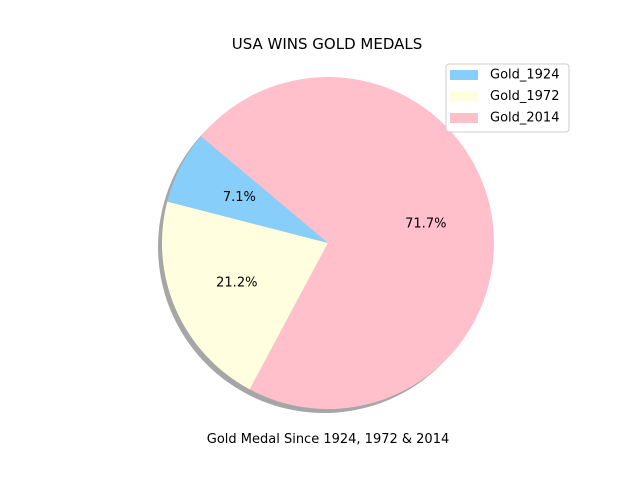  Describe the element at coordinates (236, 283) in the screenshot. I see `slice-label-gold-1972: 21.2%` at that location.